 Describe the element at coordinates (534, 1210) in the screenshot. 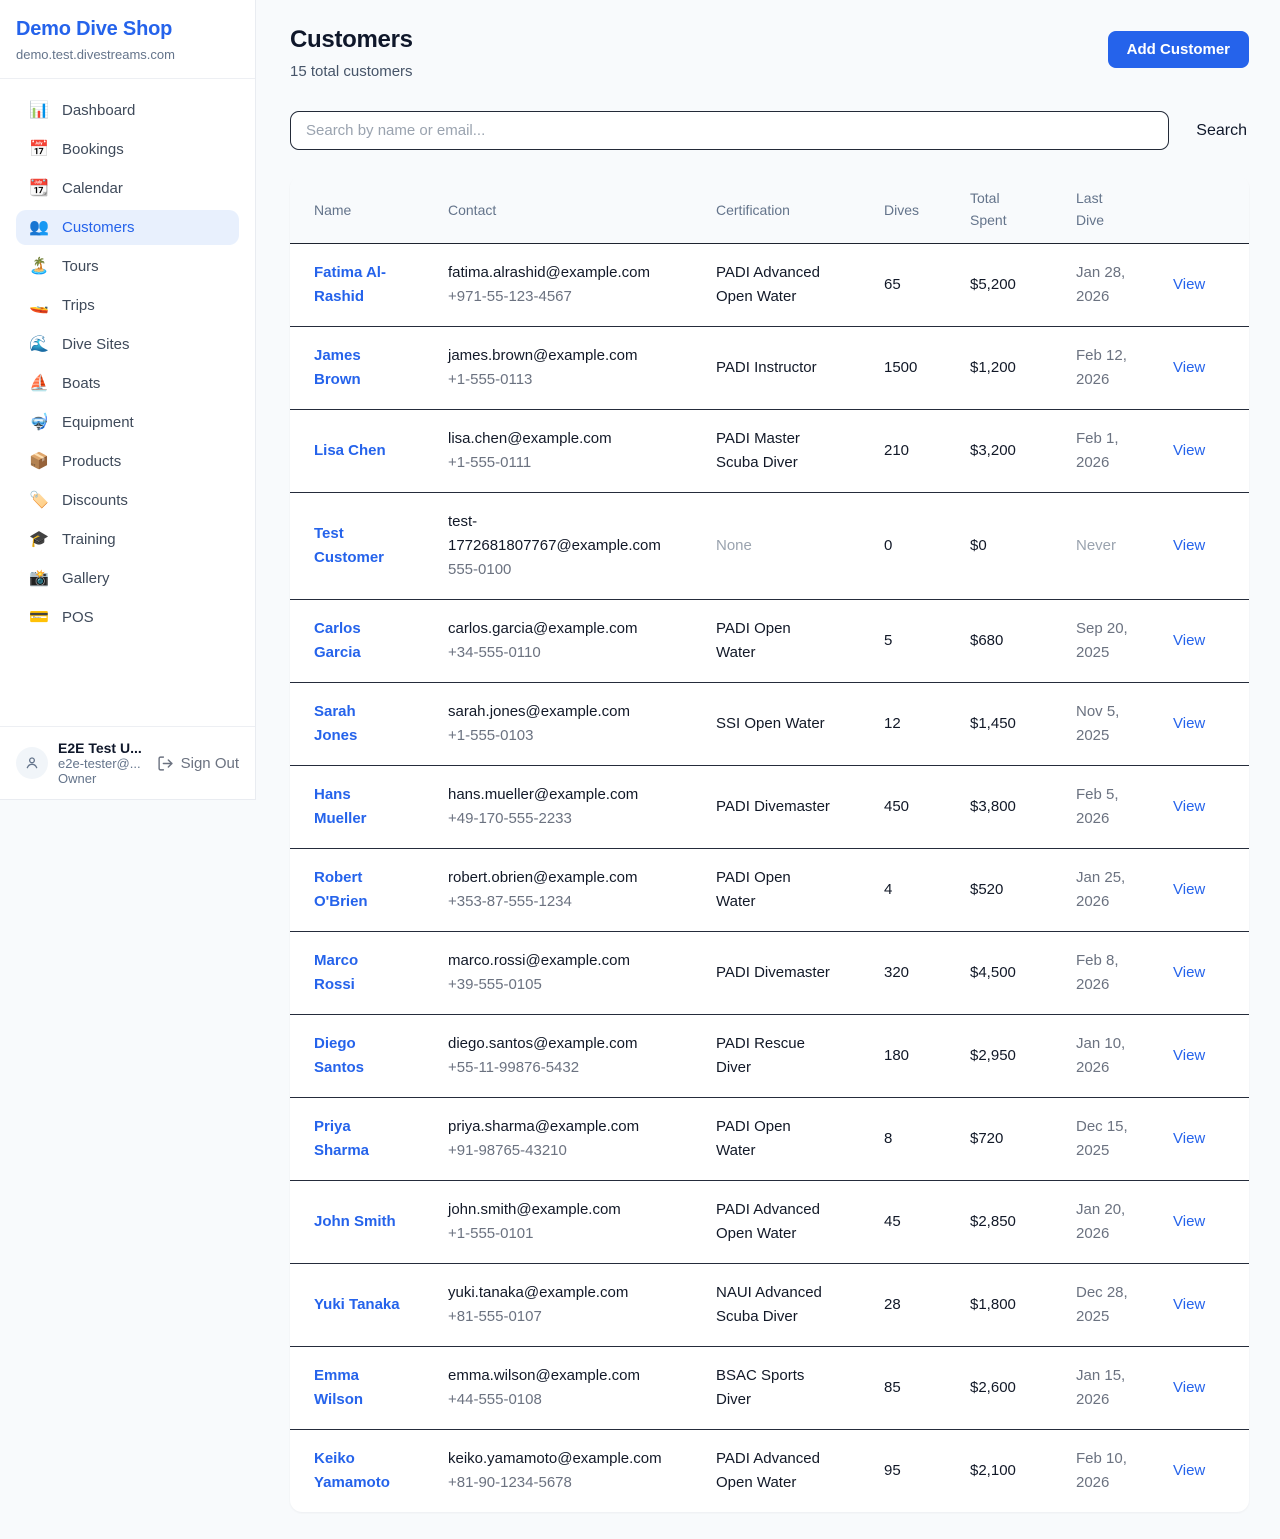

I see `customer-email: john.smith@example.com` at that location.